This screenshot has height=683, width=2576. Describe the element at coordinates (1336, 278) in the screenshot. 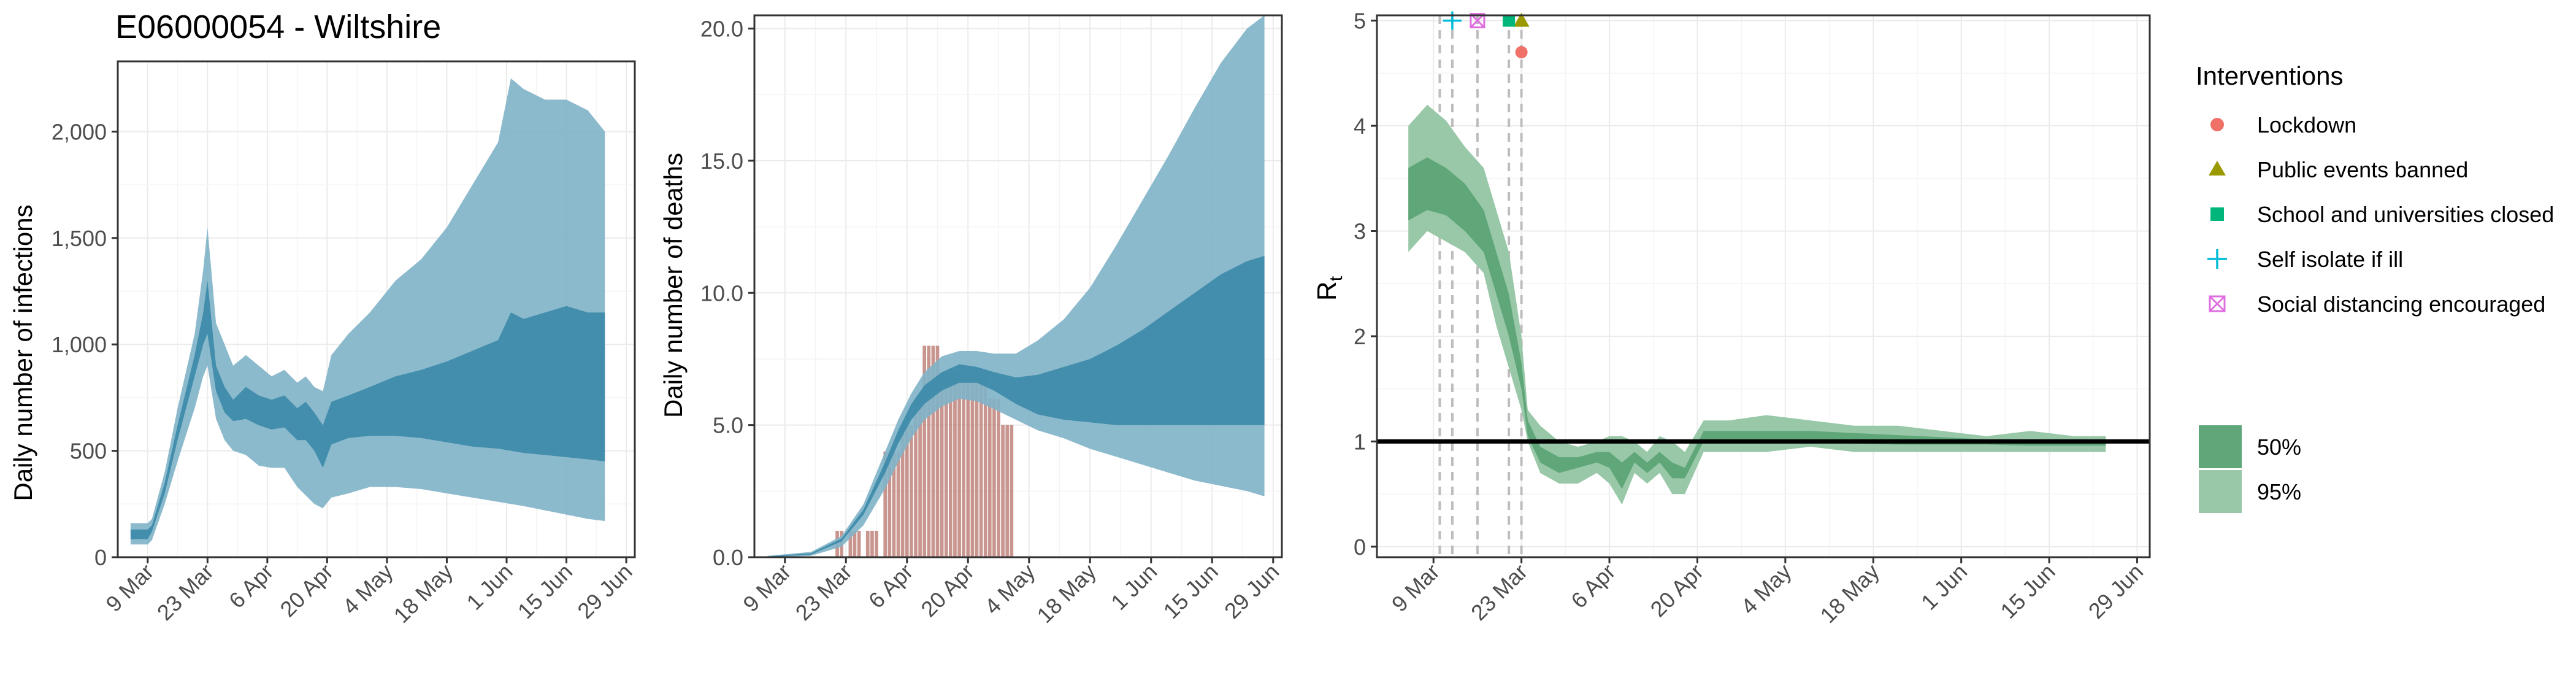

I see `ylabel-rt-sub: t` at that location.